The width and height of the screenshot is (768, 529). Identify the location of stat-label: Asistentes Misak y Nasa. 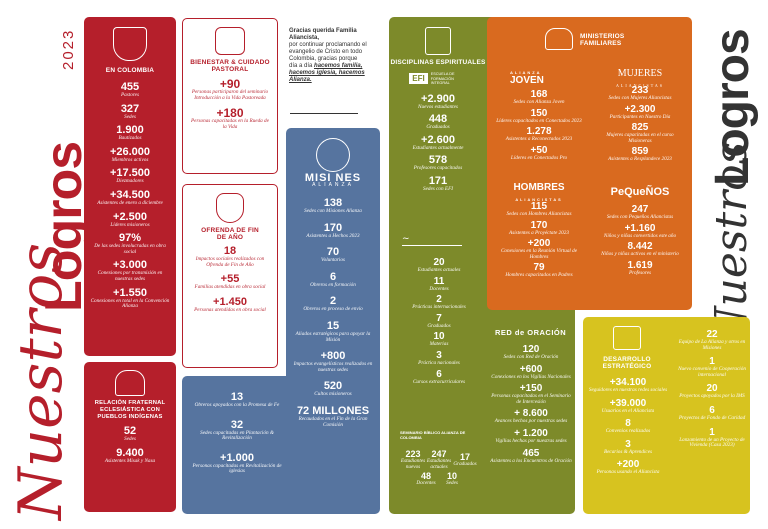
(130, 460).